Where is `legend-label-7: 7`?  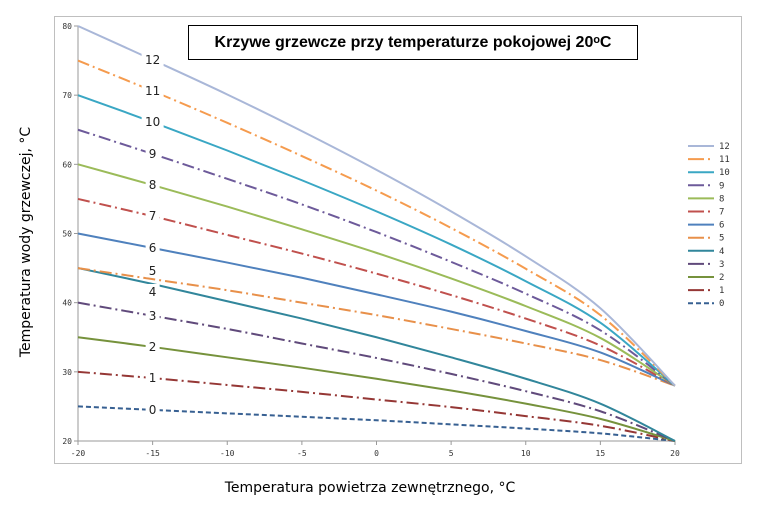 legend-label-7: 7 is located at coordinates (721, 213).